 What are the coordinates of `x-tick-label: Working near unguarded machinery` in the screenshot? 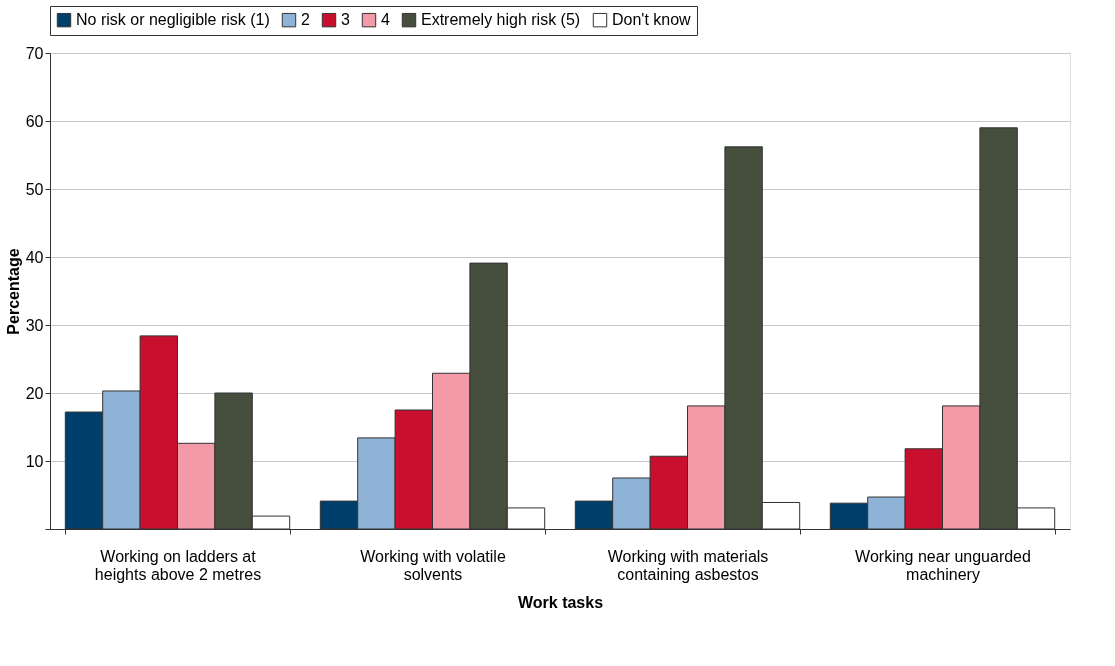 It's located at (943, 565).